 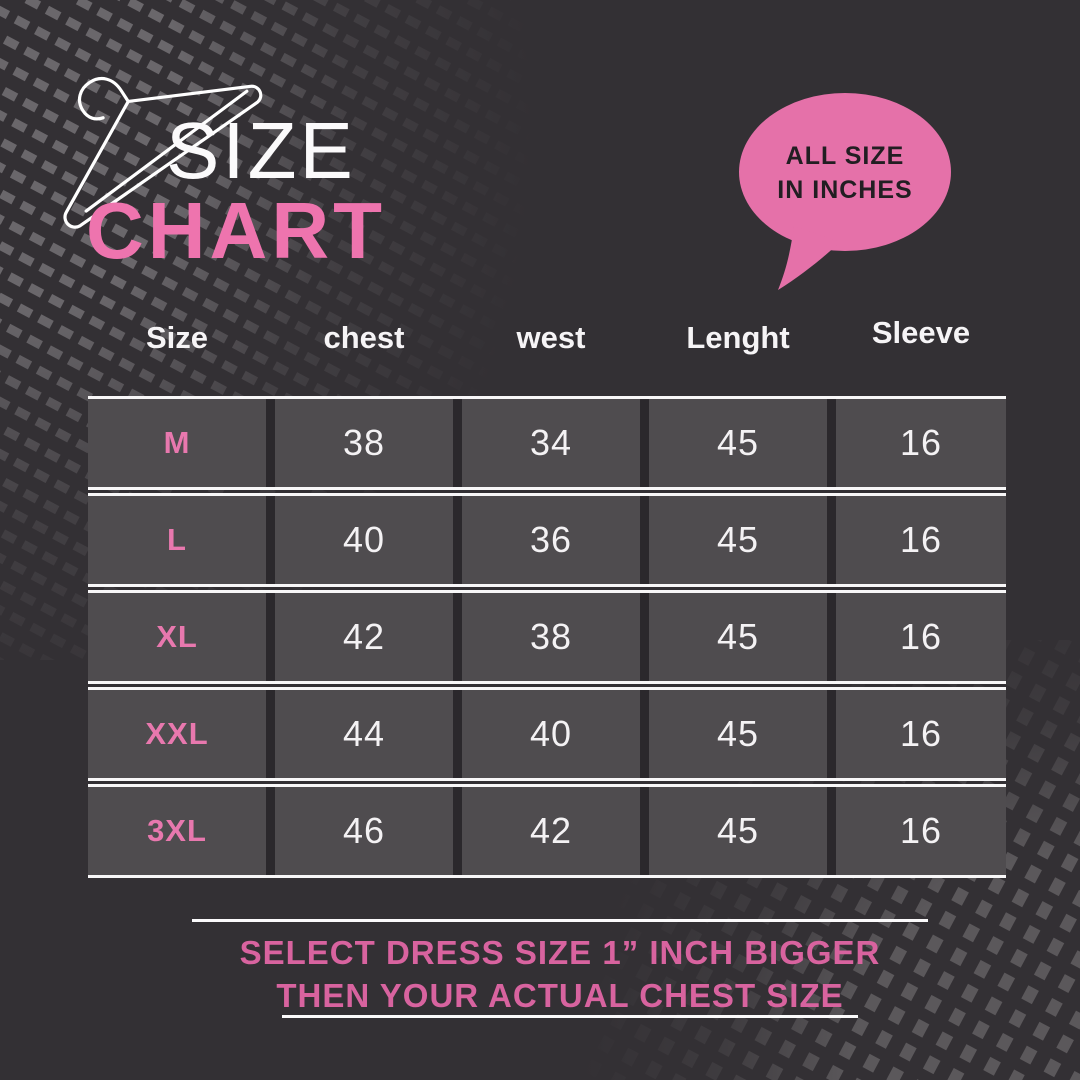 What do you see at coordinates (236, 230) in the screenshot?
I see `title-chart: CHART` at bounding box center [236, 230].